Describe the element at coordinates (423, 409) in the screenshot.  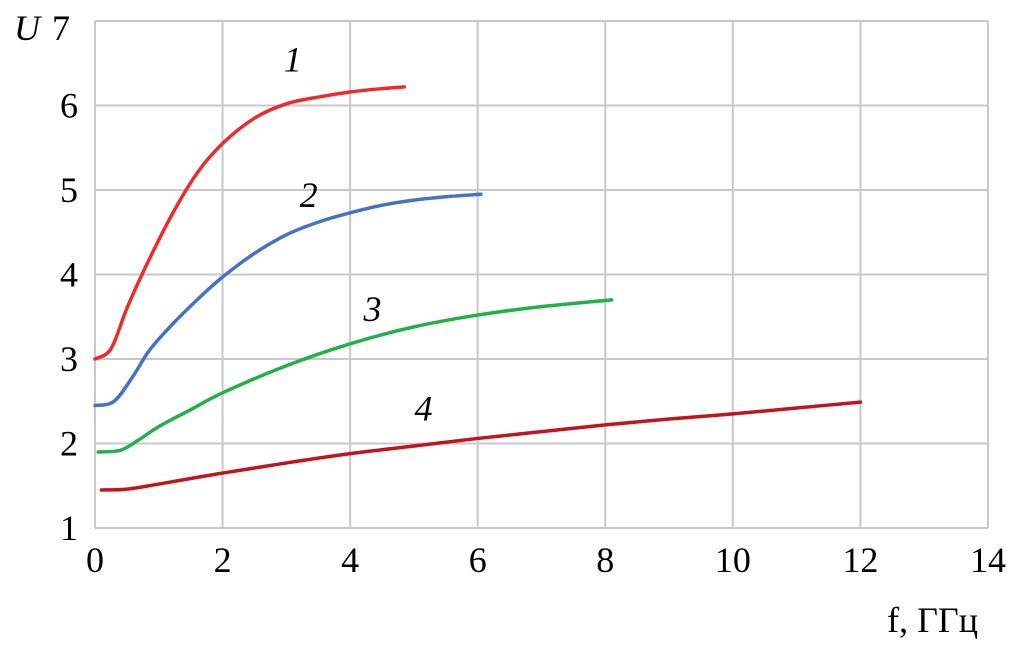
I see `series-label-4: 4` at that location.